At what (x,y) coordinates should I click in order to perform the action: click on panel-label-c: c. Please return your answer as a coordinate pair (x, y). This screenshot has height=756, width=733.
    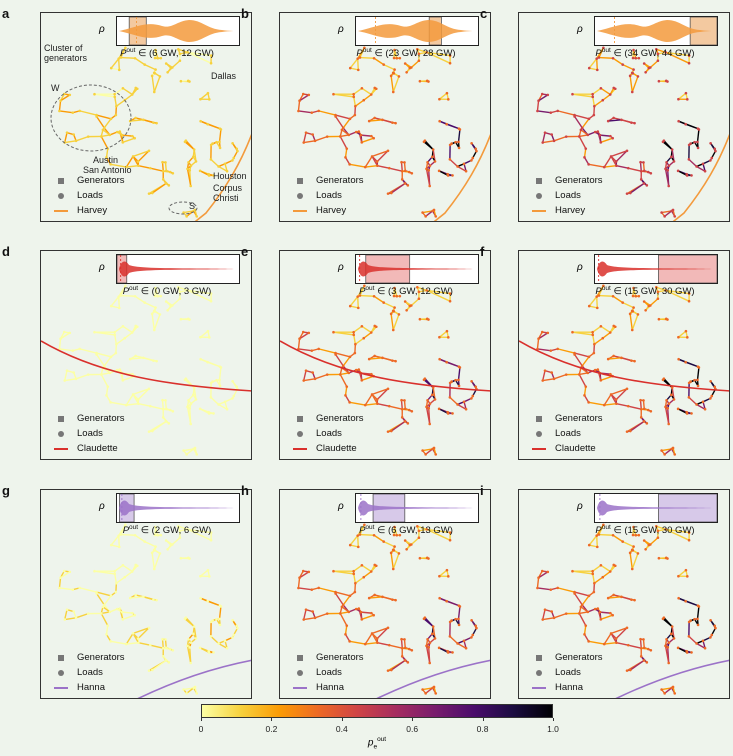
    Looking at the image, I should click on (484, 13).